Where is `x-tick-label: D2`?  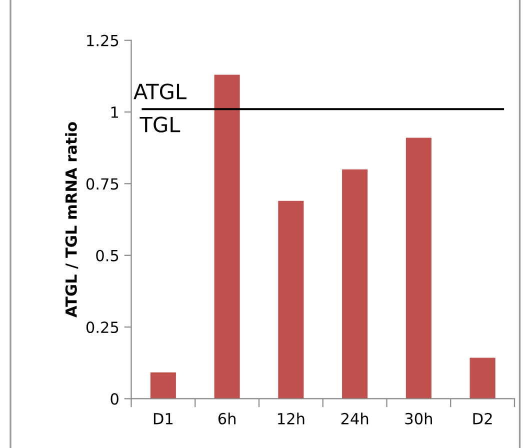
x-tick-label: D2 is located at coordinates (482, 418).